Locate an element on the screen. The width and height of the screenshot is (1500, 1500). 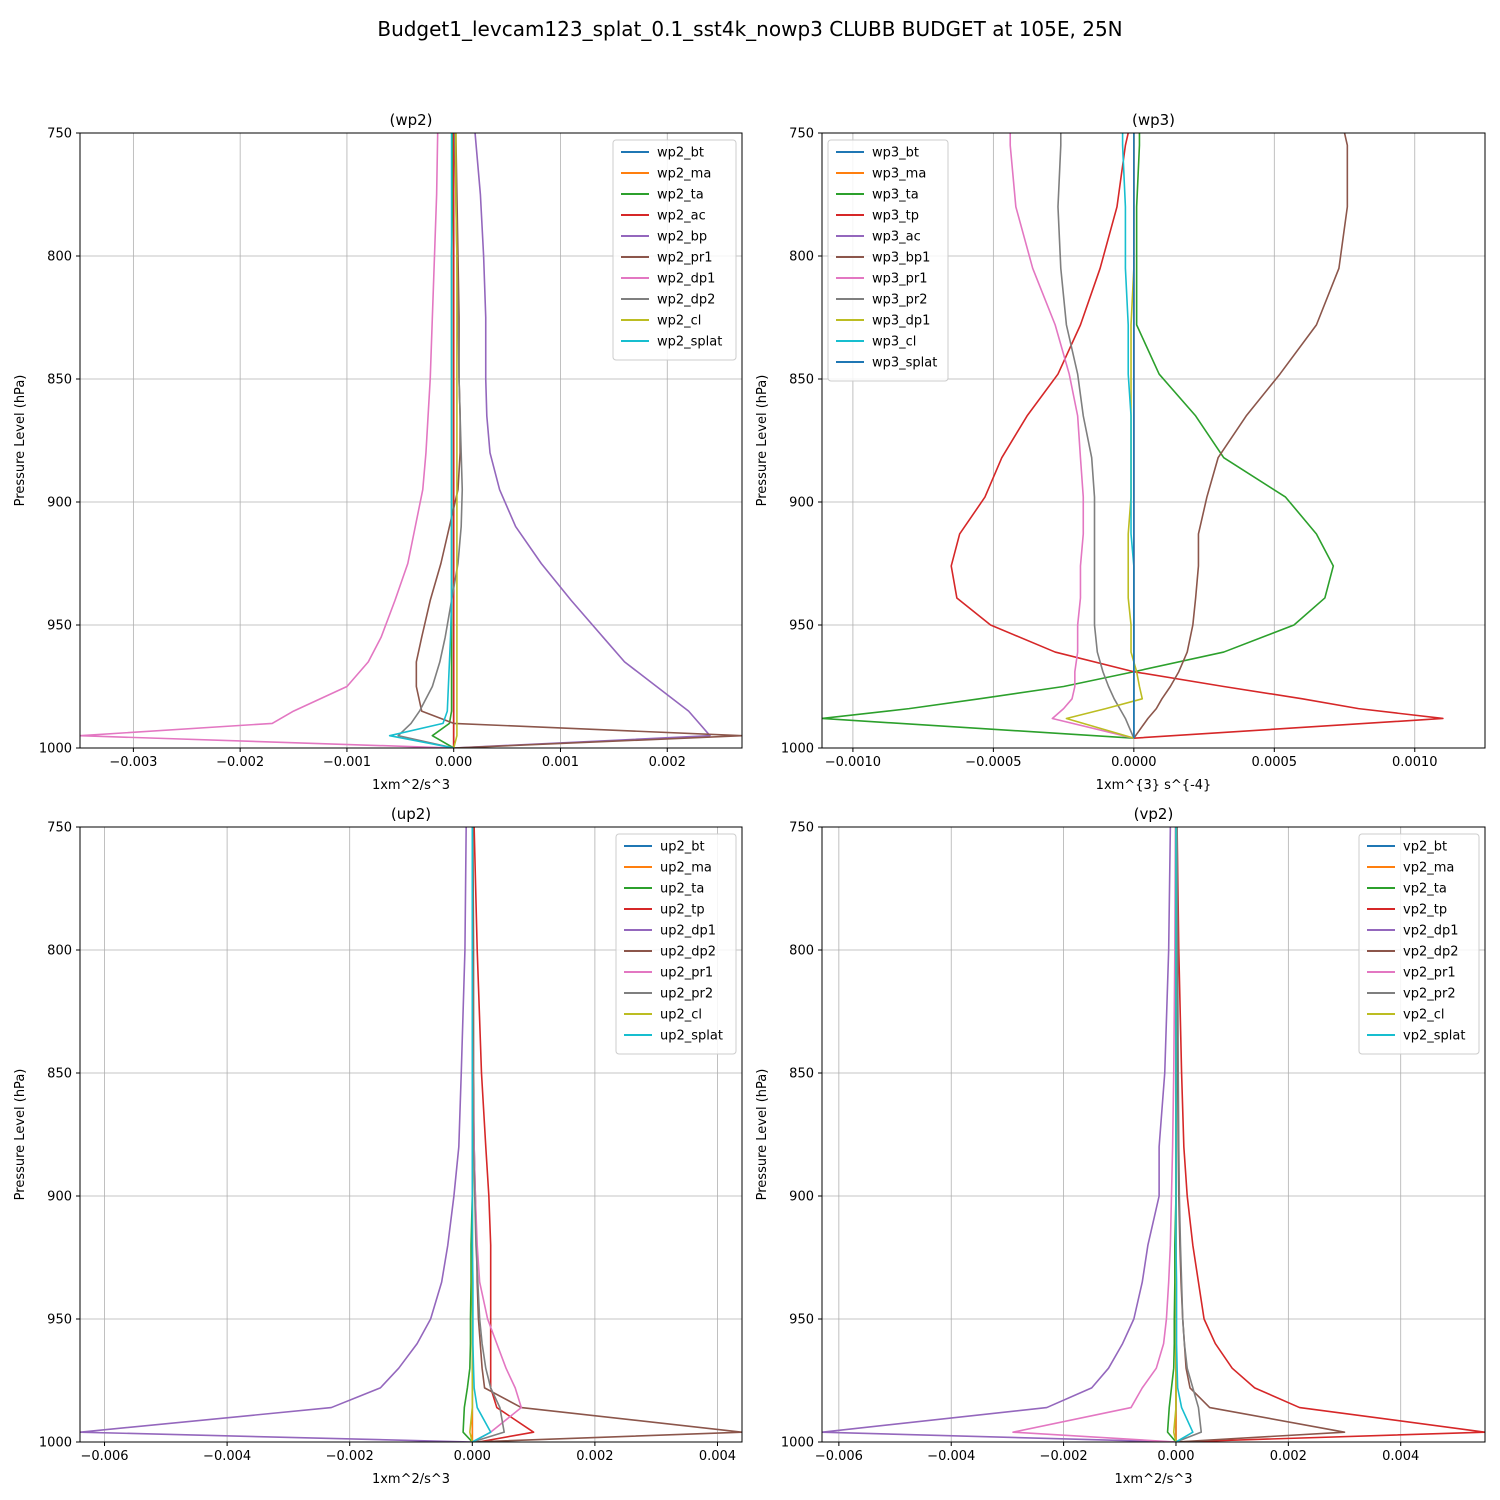
series-line-wp3_pr1 is located at coordinates (1072, 436).